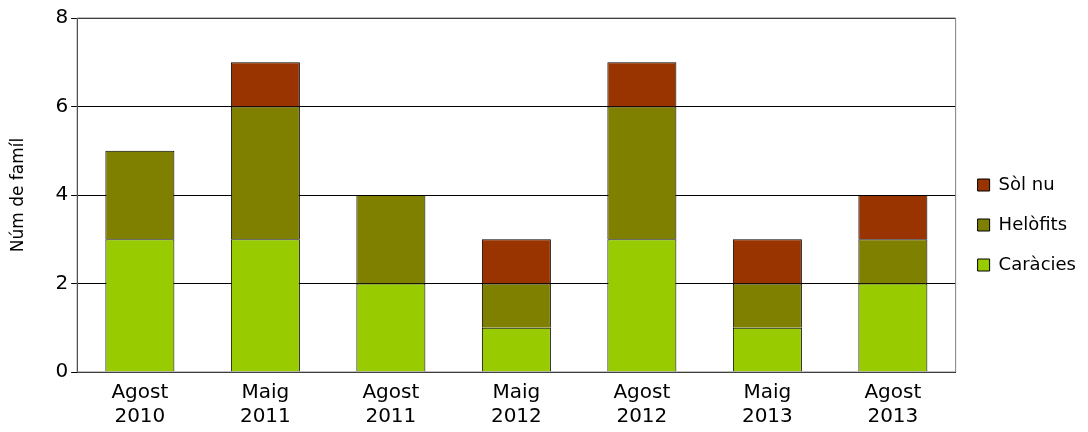  What do you see at coordinates (391, 403) in the screenshot?
I see `x-tick-label: Agost 2011` at bounding box center [391, 403].